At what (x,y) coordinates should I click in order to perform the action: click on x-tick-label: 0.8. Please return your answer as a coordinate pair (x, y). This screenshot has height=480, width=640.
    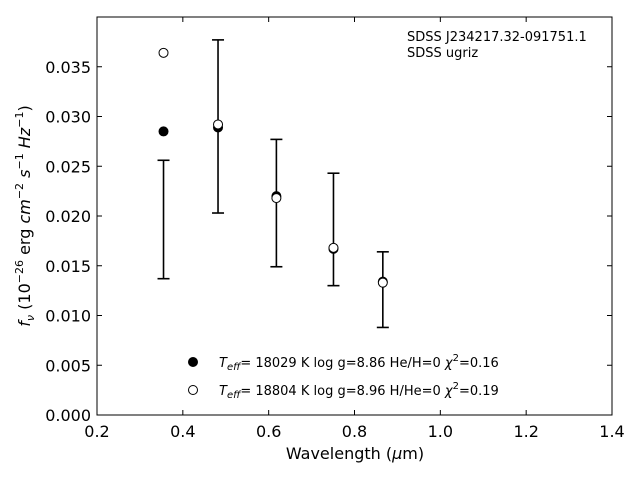
    Looking at the image, I should click on (354, 431).